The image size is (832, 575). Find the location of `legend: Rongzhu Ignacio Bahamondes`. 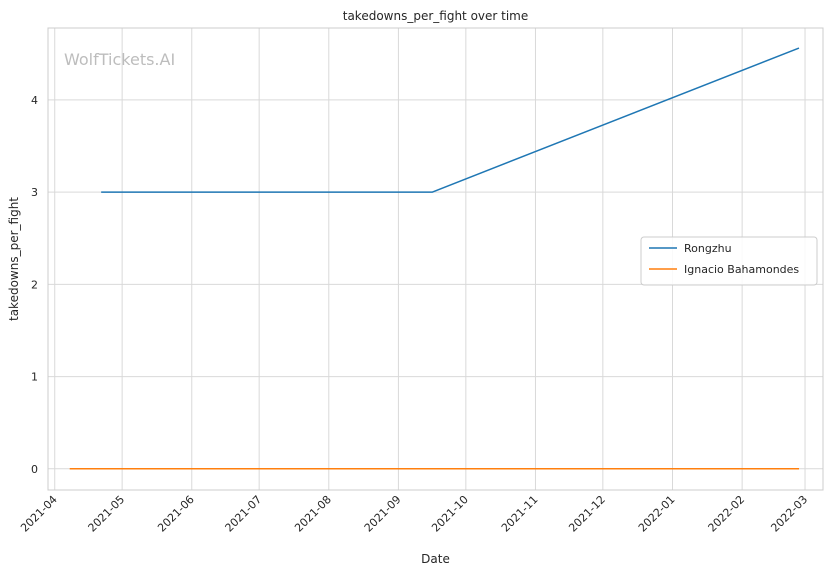

legend: Rongzhu Ignacio Bahamondes is located at coordinates (729, 261).